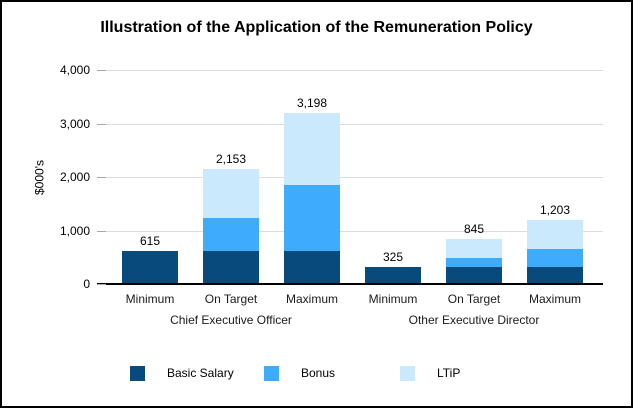 The width and height of the screenshot is (633, 408). What do you see at coordinates (231, 158) in the screenshot?
I see `bar-total-label: 2,153` at bounding box center [231, 158].